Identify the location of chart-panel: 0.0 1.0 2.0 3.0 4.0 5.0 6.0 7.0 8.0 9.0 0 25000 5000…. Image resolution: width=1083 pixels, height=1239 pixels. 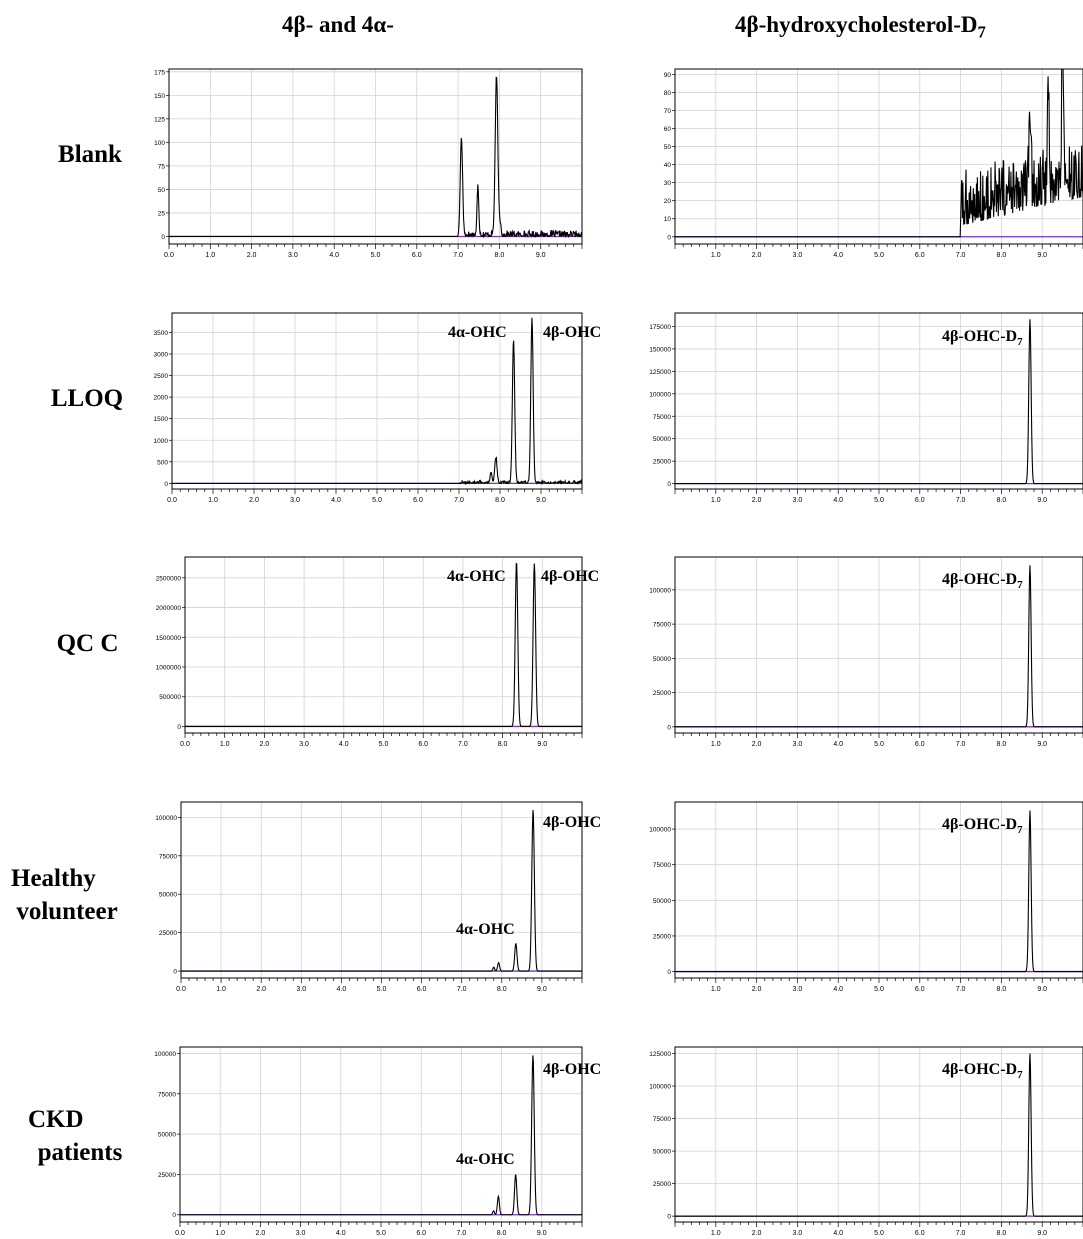
(378, 897).